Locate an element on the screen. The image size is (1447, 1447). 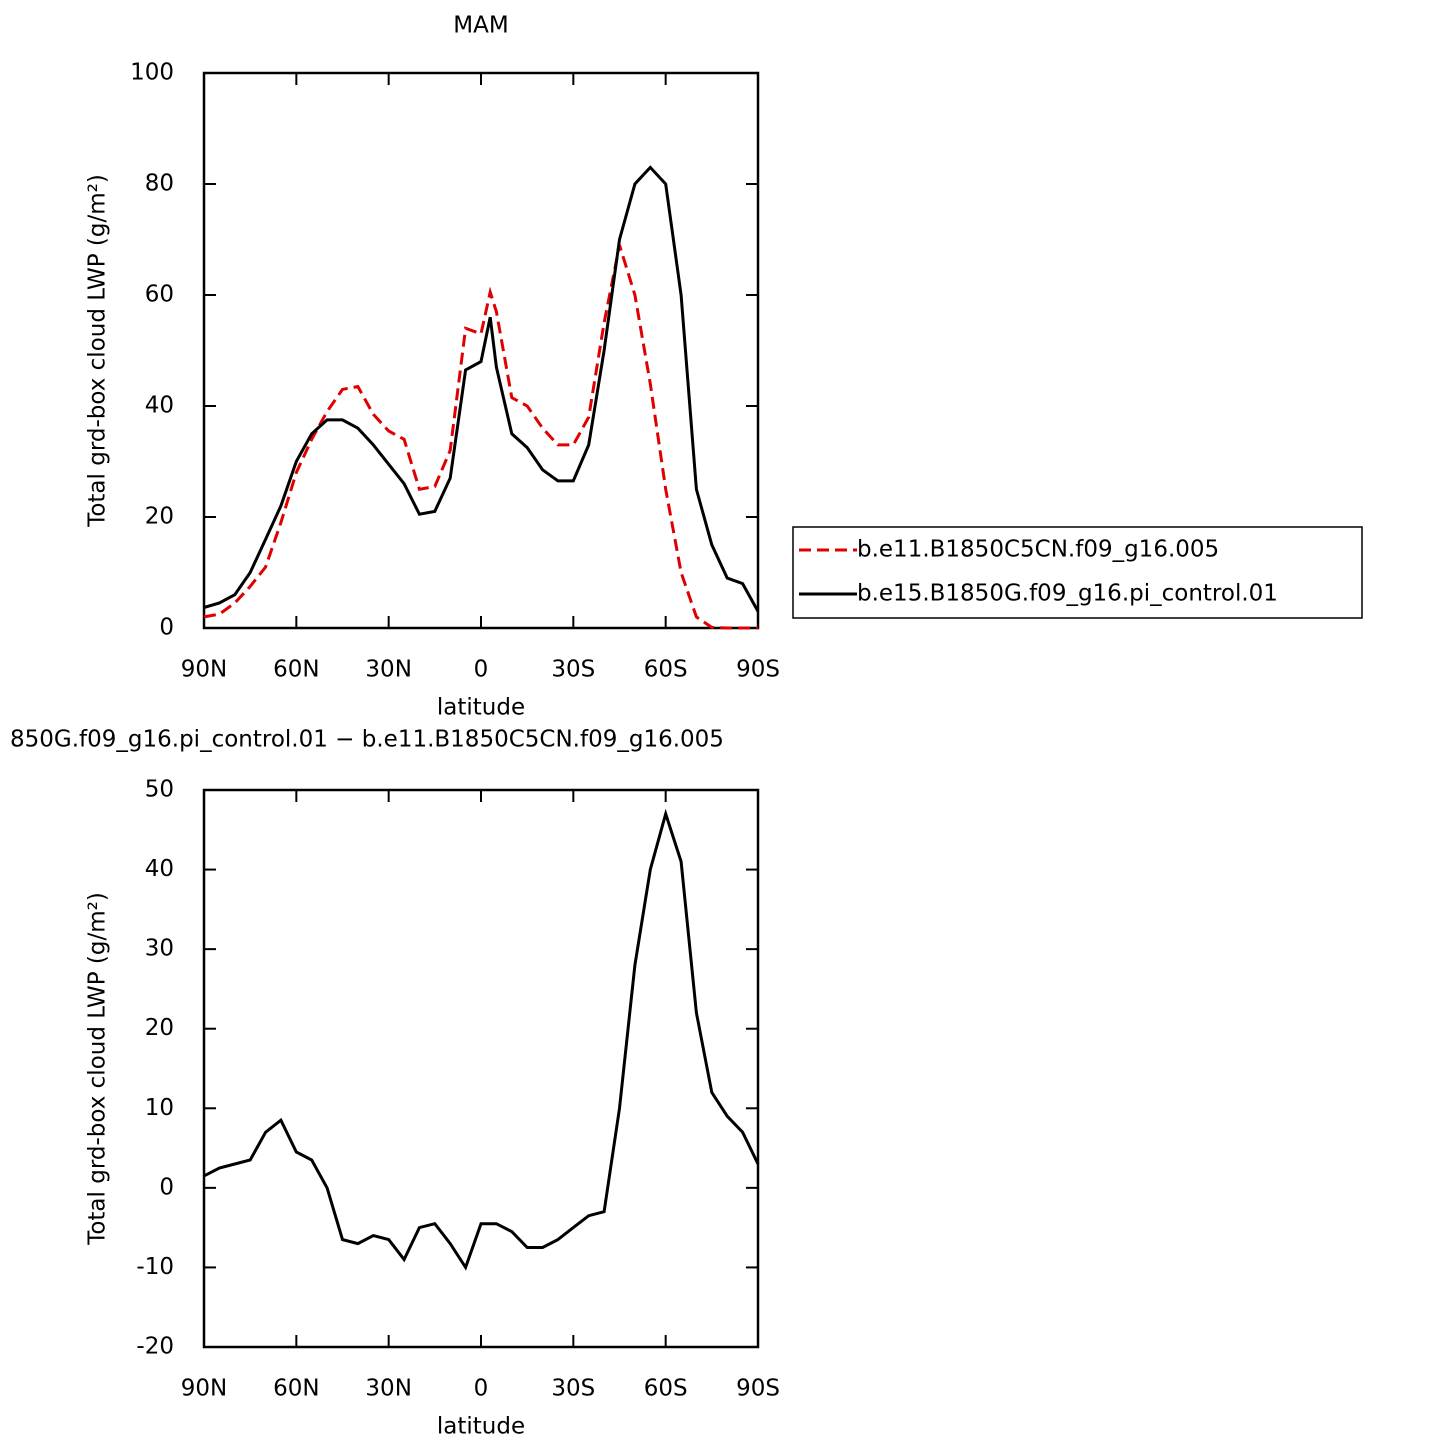
y-tick-label: 80 is located at coordinates (159, 184).